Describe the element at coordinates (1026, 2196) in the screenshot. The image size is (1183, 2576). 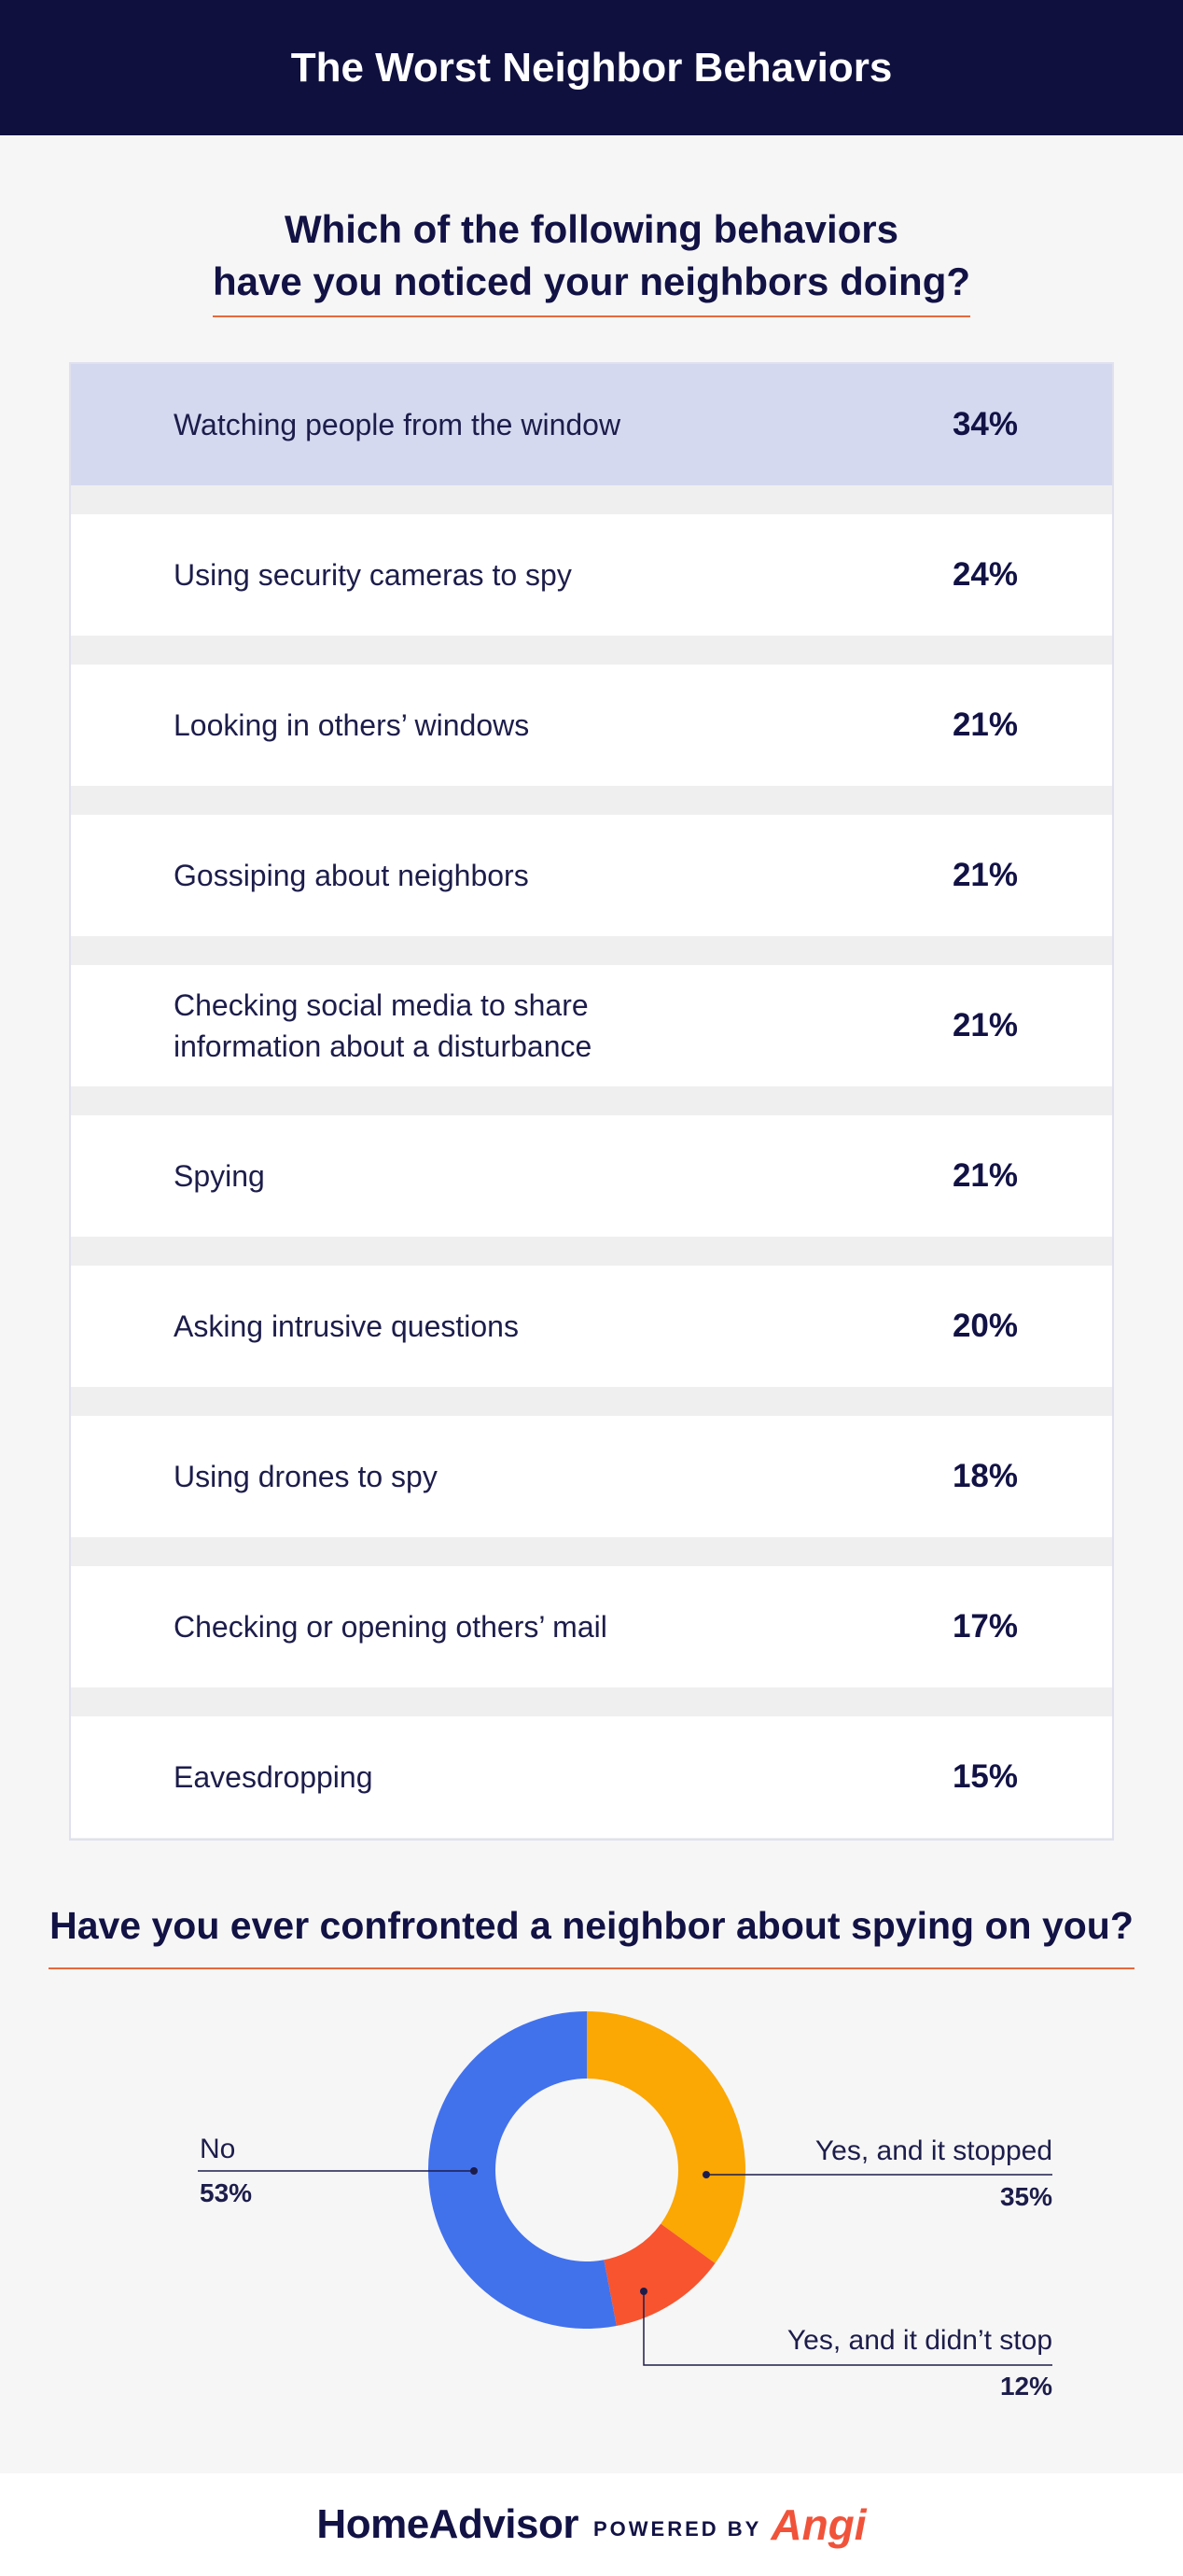
I see `donut-value: 35%` at that location.